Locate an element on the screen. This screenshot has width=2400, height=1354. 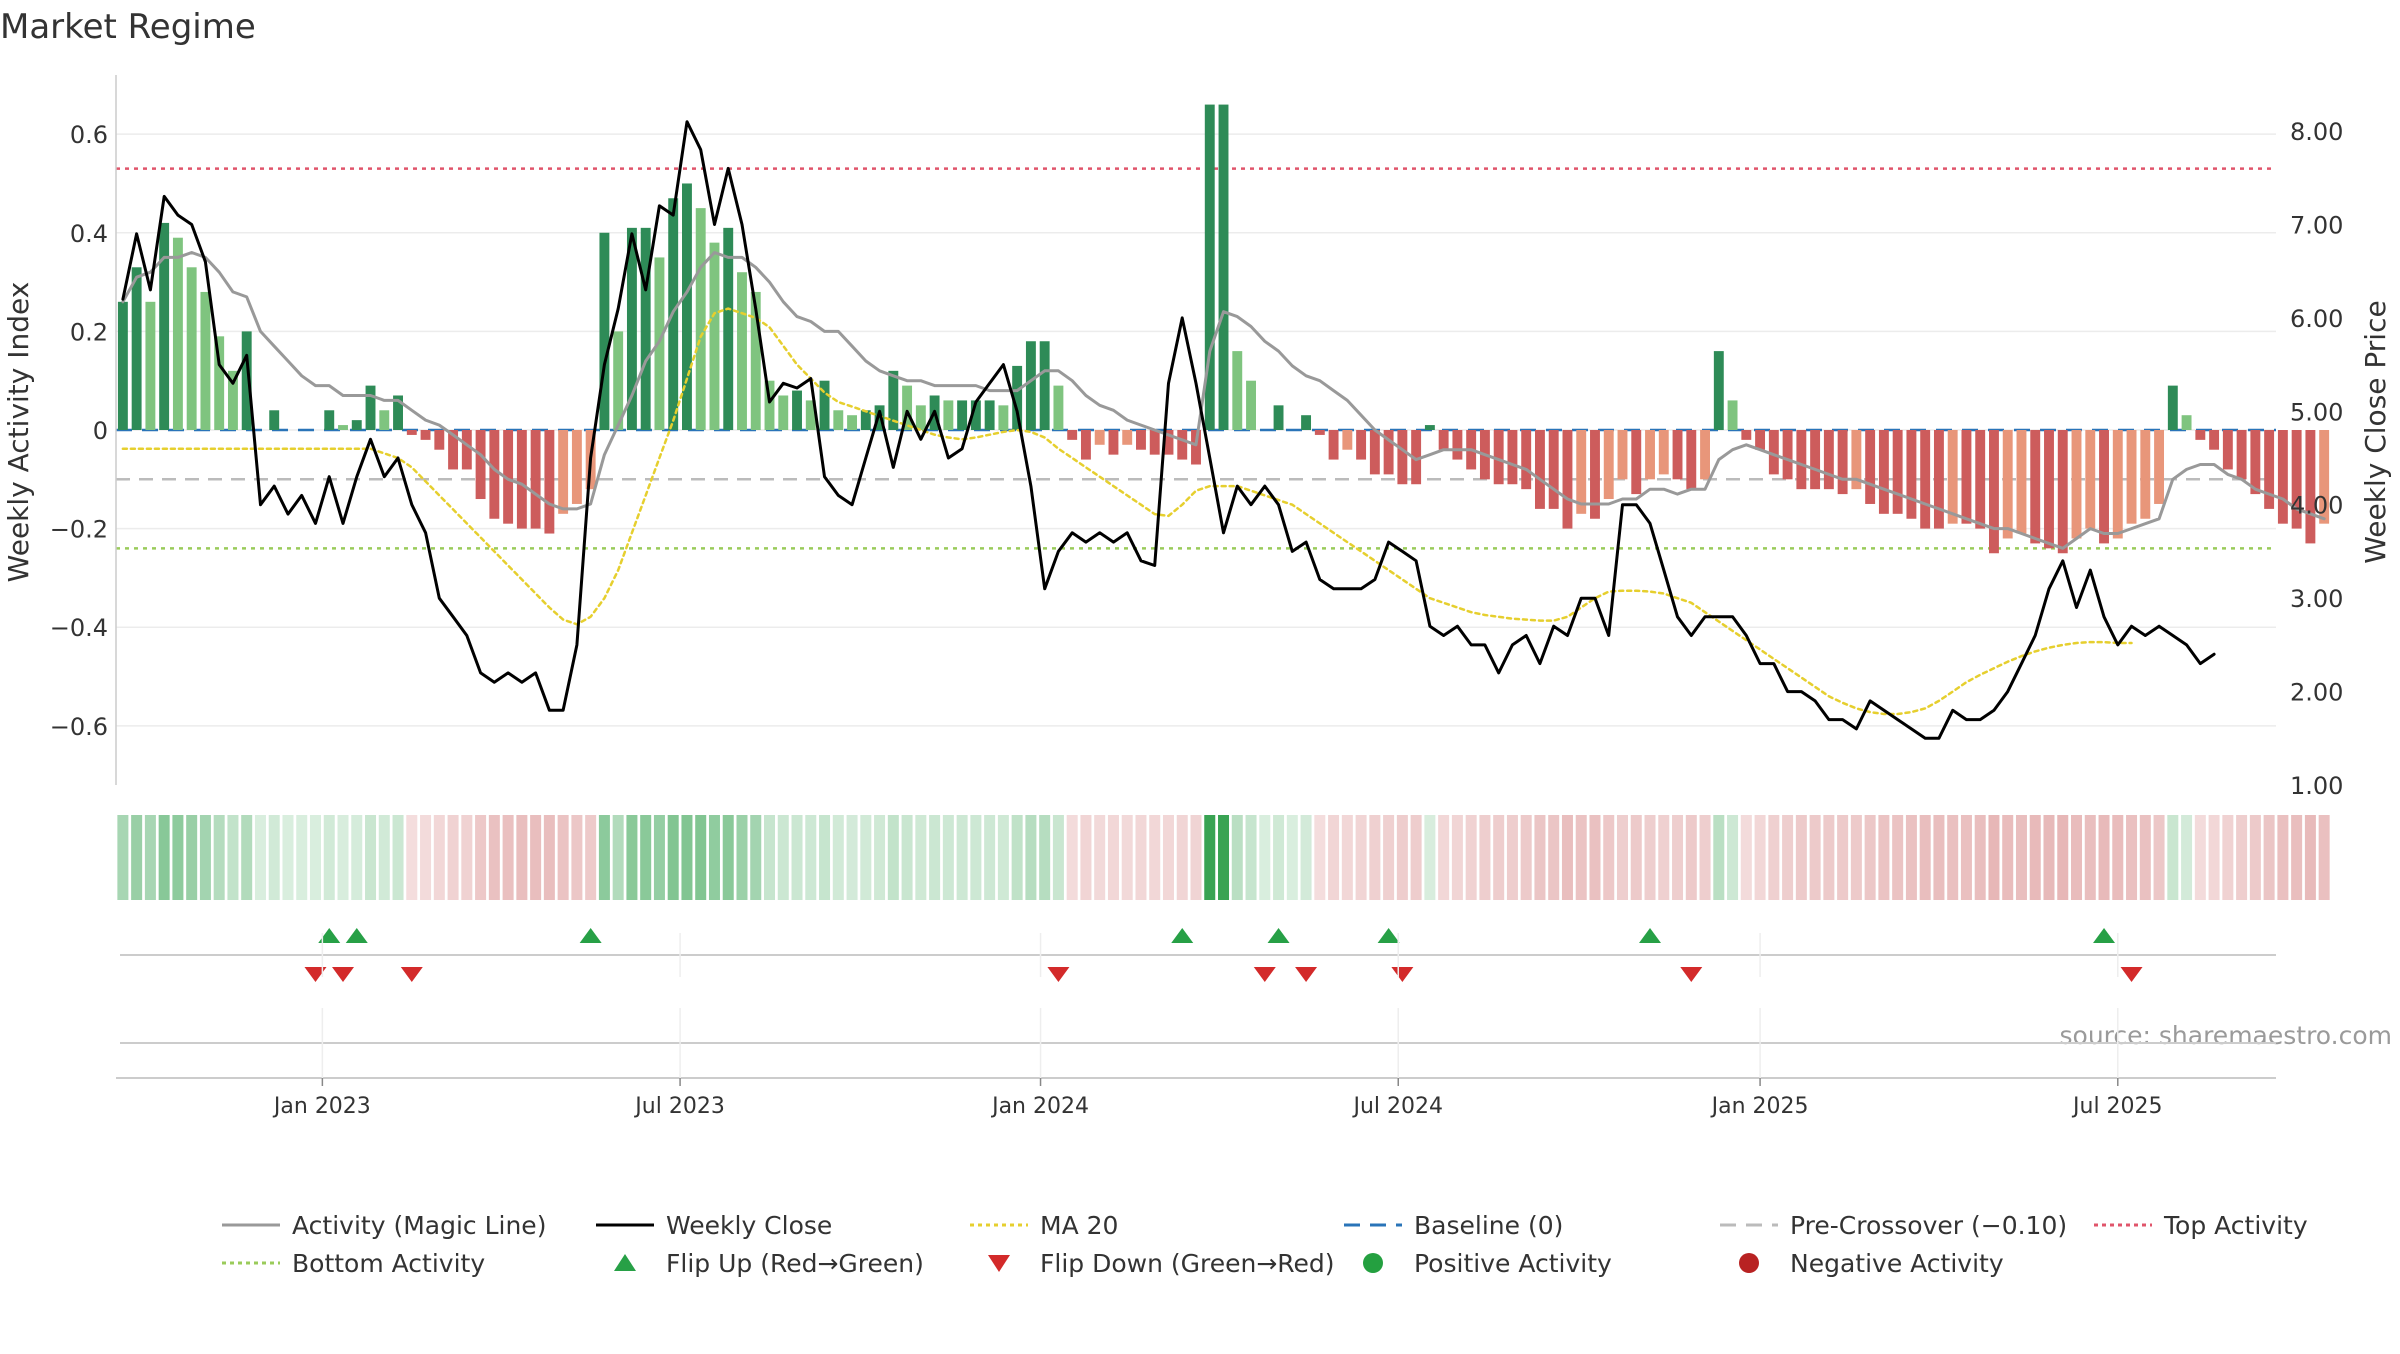
legend-item: Positive Activity is located at coordinates (1487, 1263).